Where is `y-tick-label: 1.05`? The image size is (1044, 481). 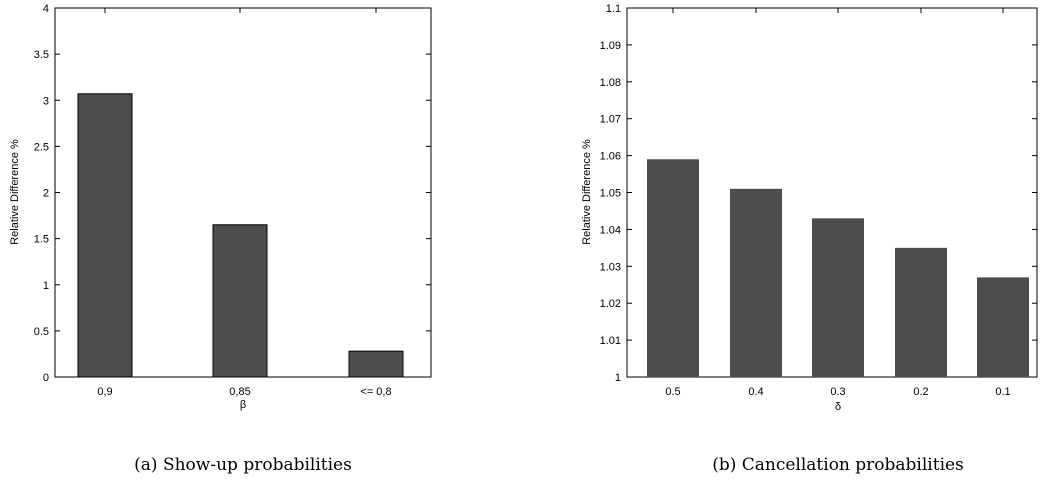 y-tick-label: 1.05 is located at coordinates (610, 194).